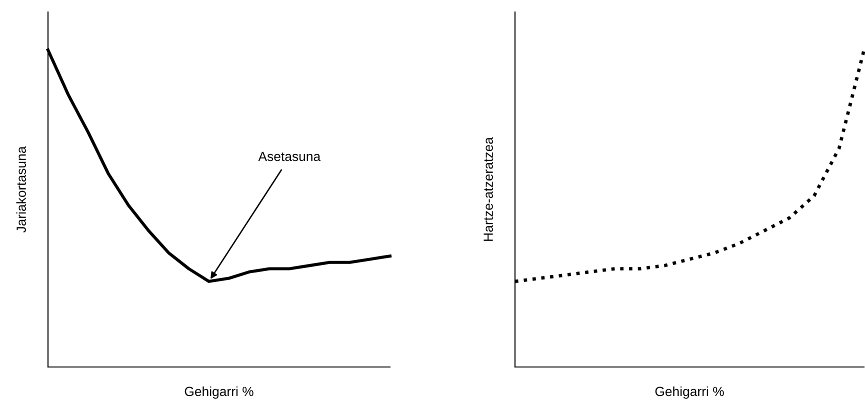 The image size is (865, 413). I want to click on y-axis-title: Jariakortasuna, so click(21, 189).